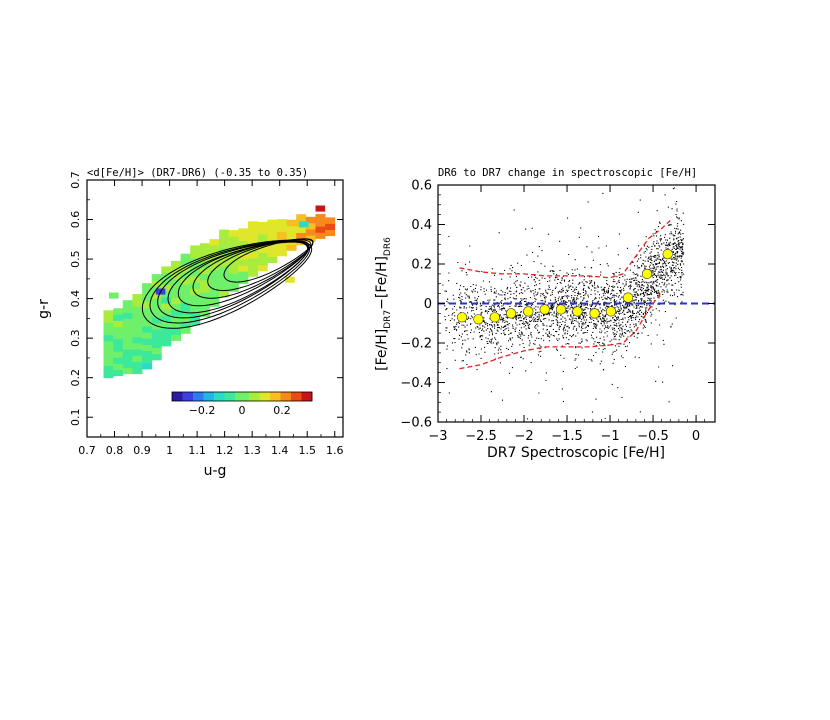 This screenshot has height=720, width=830. Describe the element at coordinates (282, 410) in the screenshot. I see `colorbar-tick-label: 0.2` at that location.